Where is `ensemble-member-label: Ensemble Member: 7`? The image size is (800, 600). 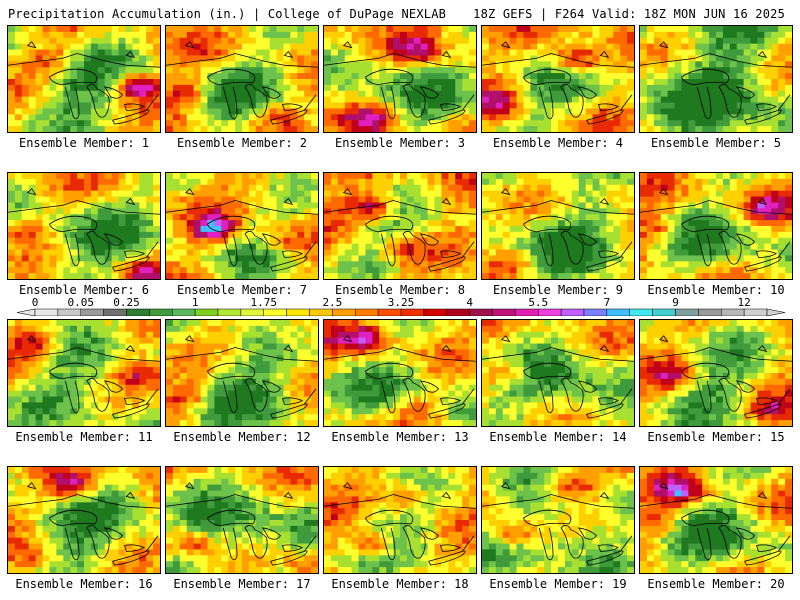
ensemble-member-label: Ensemble Member: 7 is located at coordinates (242, 290).